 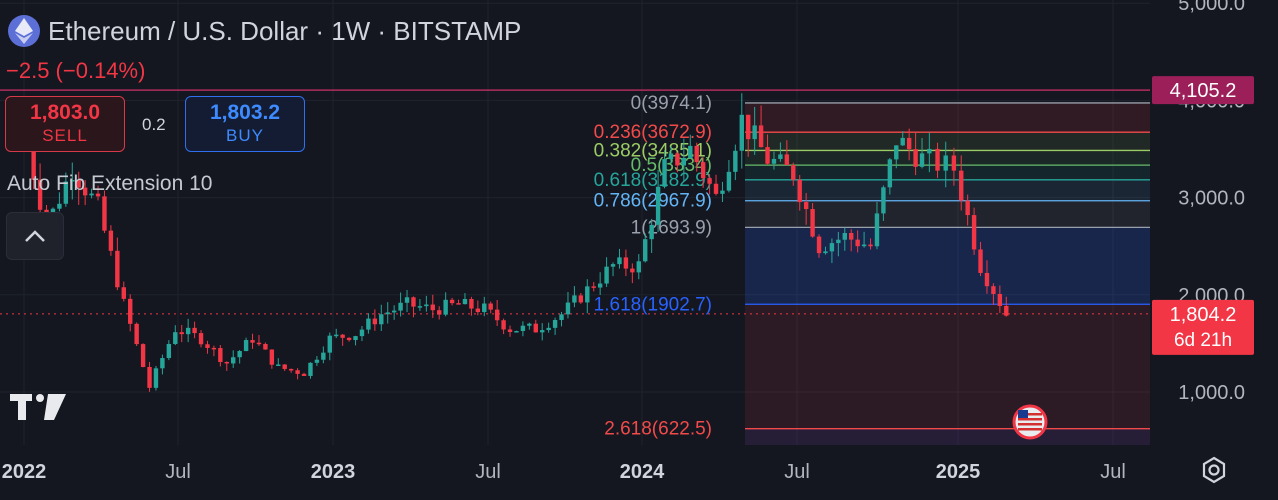 What do you see at coordinates (671, 103) in the screenshot?
I see `fib-label: 0(3974.1)` at bounding box center [671, 103].